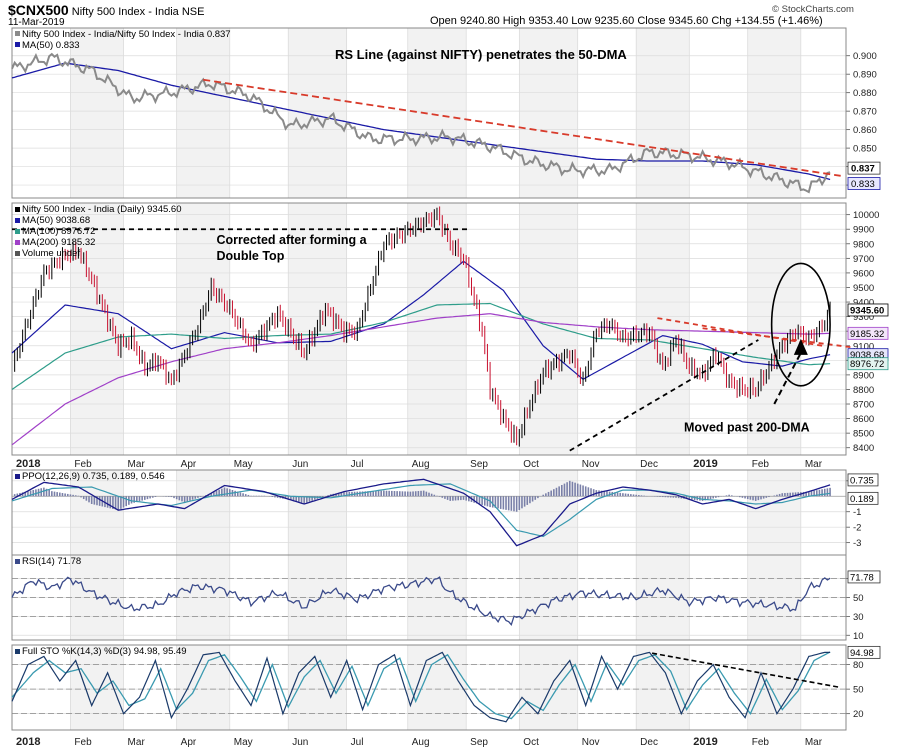  Describe the element at coordinates (531, 464) in the screenshot. I see `x-month-label-upper: Oct` at that location.